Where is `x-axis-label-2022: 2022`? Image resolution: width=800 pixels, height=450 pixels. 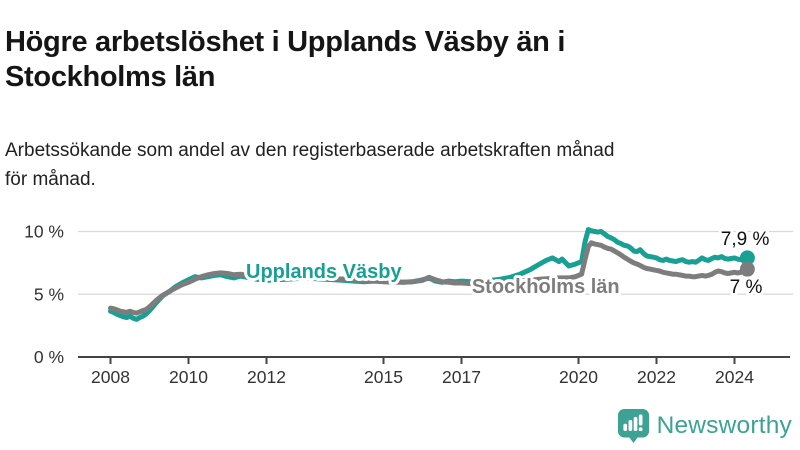
x-axis-label-2022: 2022 is located at coordinates (656, 377).